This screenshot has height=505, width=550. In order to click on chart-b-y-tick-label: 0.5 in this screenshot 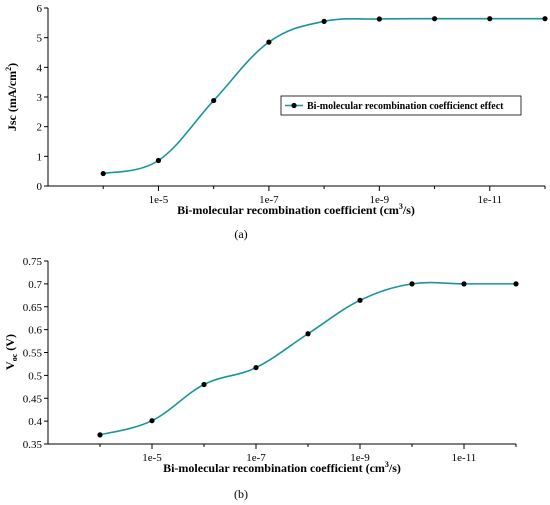, I will do `click(35, 376)`.